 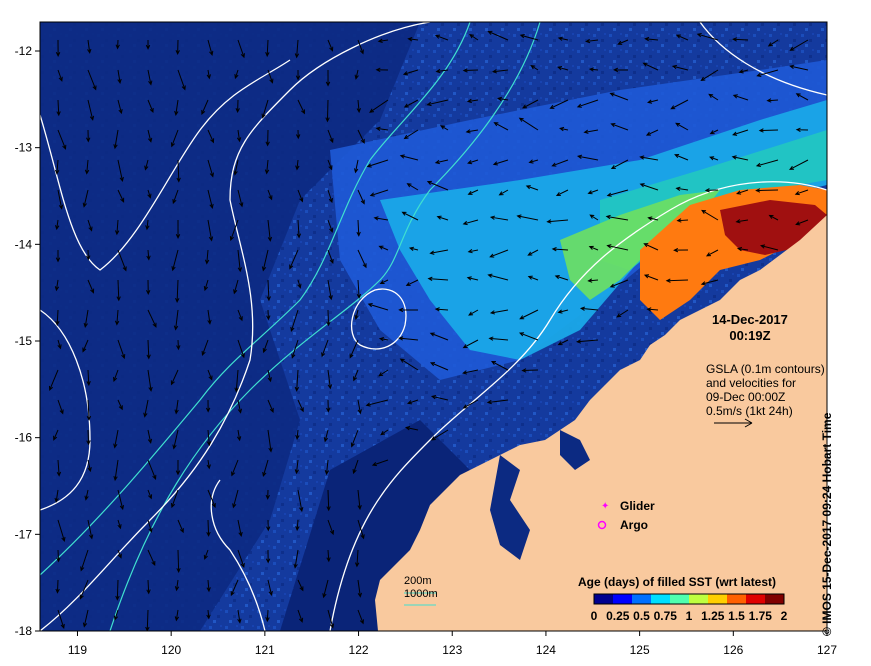 I want to click on glider-legend-label: Glider, so click(x=637, y=506).